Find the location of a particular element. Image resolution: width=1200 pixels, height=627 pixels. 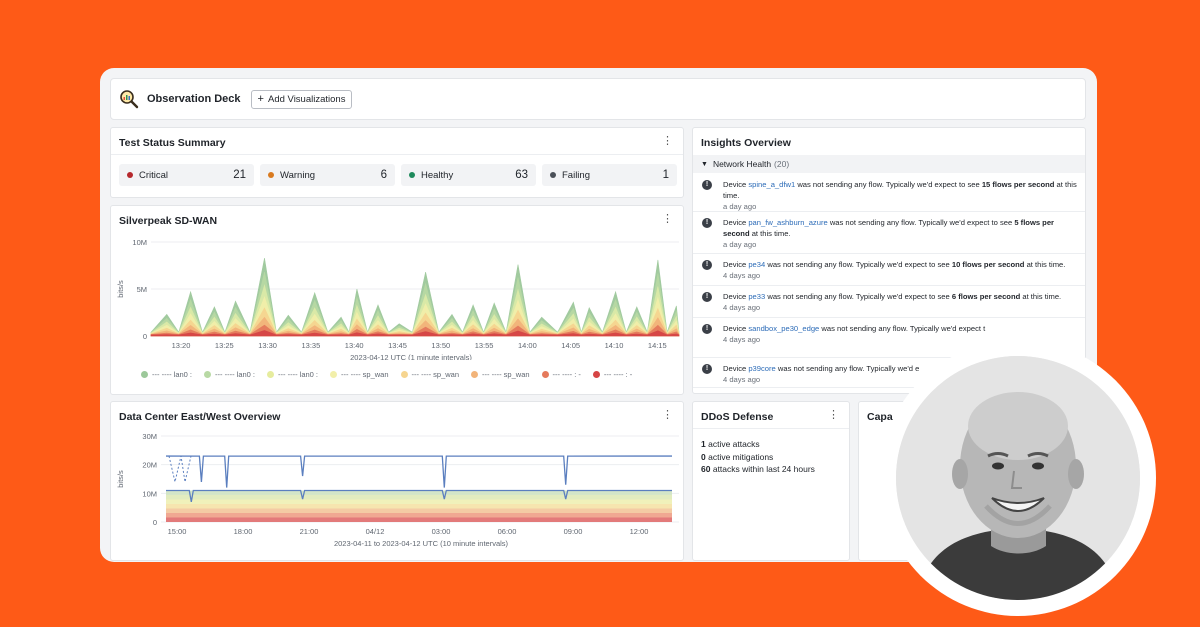

status-card-warning: Warning 6 is located at coordinates (327, 175).